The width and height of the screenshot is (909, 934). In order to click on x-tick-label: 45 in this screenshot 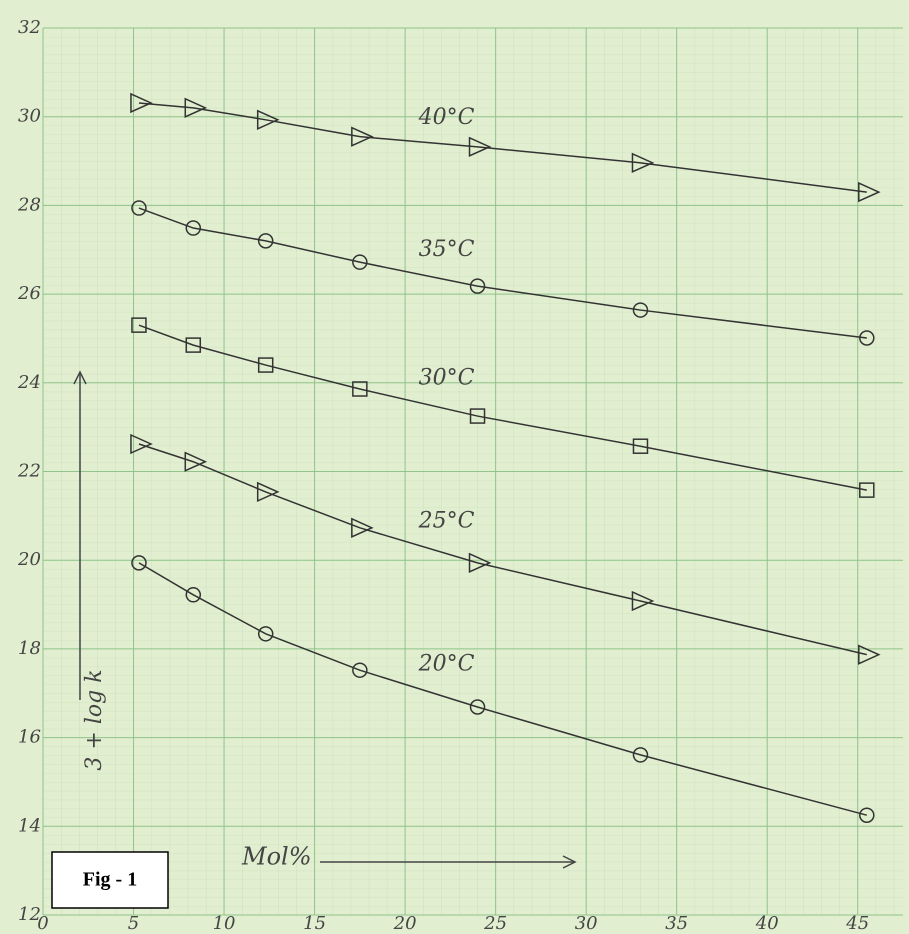, I will do `click(857, 923)`.